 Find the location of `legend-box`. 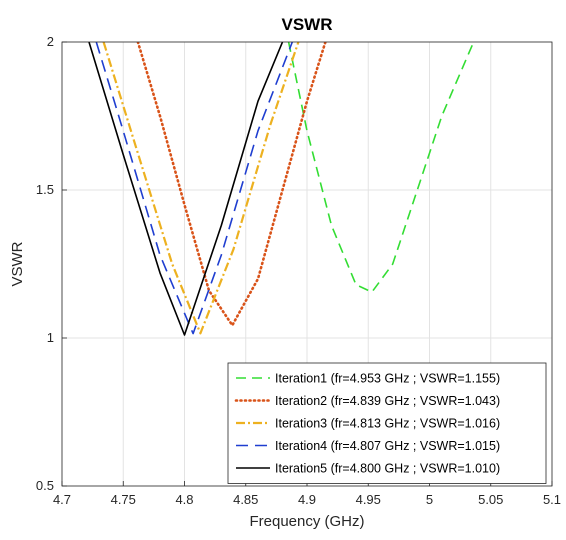

legend-box is located at coordinates (387, 423).